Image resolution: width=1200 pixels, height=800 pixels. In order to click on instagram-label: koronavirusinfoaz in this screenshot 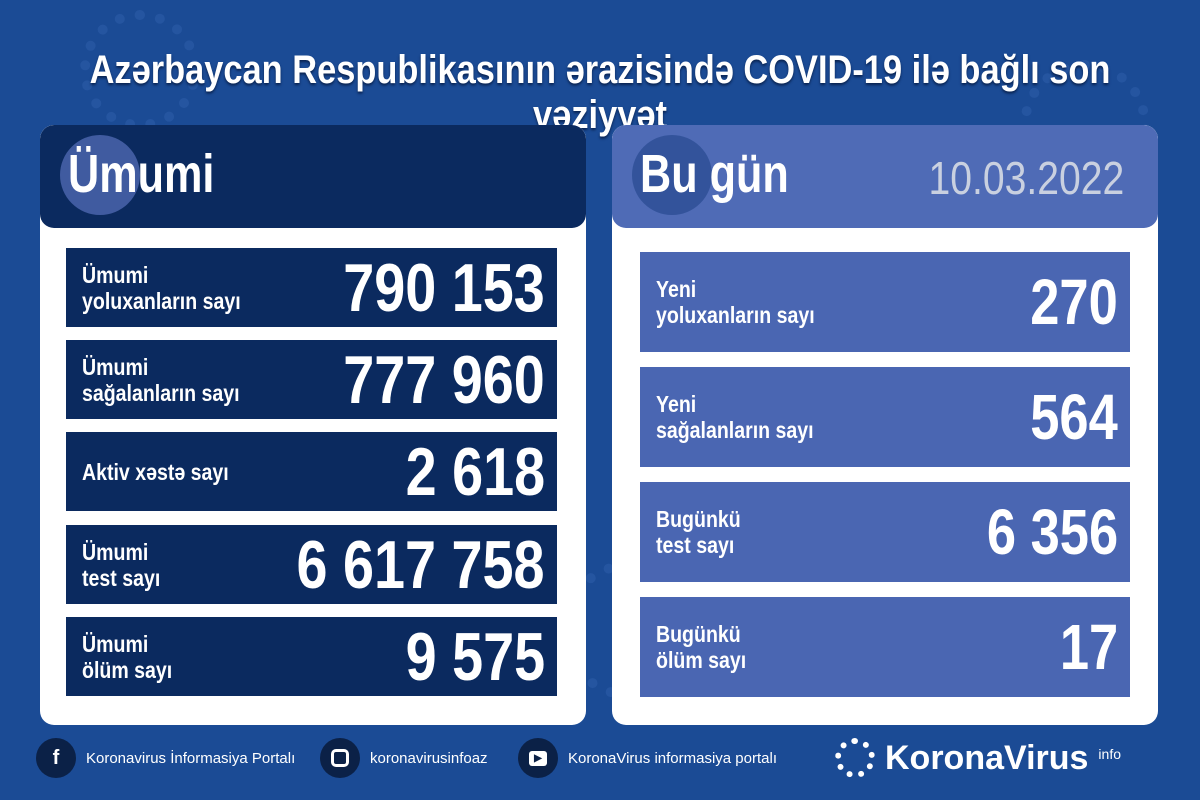, I will do `click(429, 758)`.